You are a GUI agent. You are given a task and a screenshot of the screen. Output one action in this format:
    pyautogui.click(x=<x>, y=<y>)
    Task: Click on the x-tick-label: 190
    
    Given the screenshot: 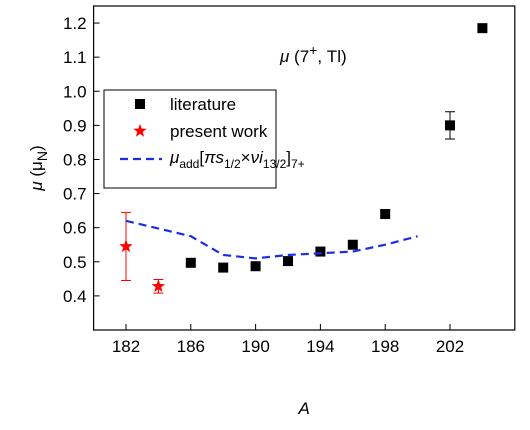 What is the action you would take?
    pyautogui.click(x=255, y=346)
    